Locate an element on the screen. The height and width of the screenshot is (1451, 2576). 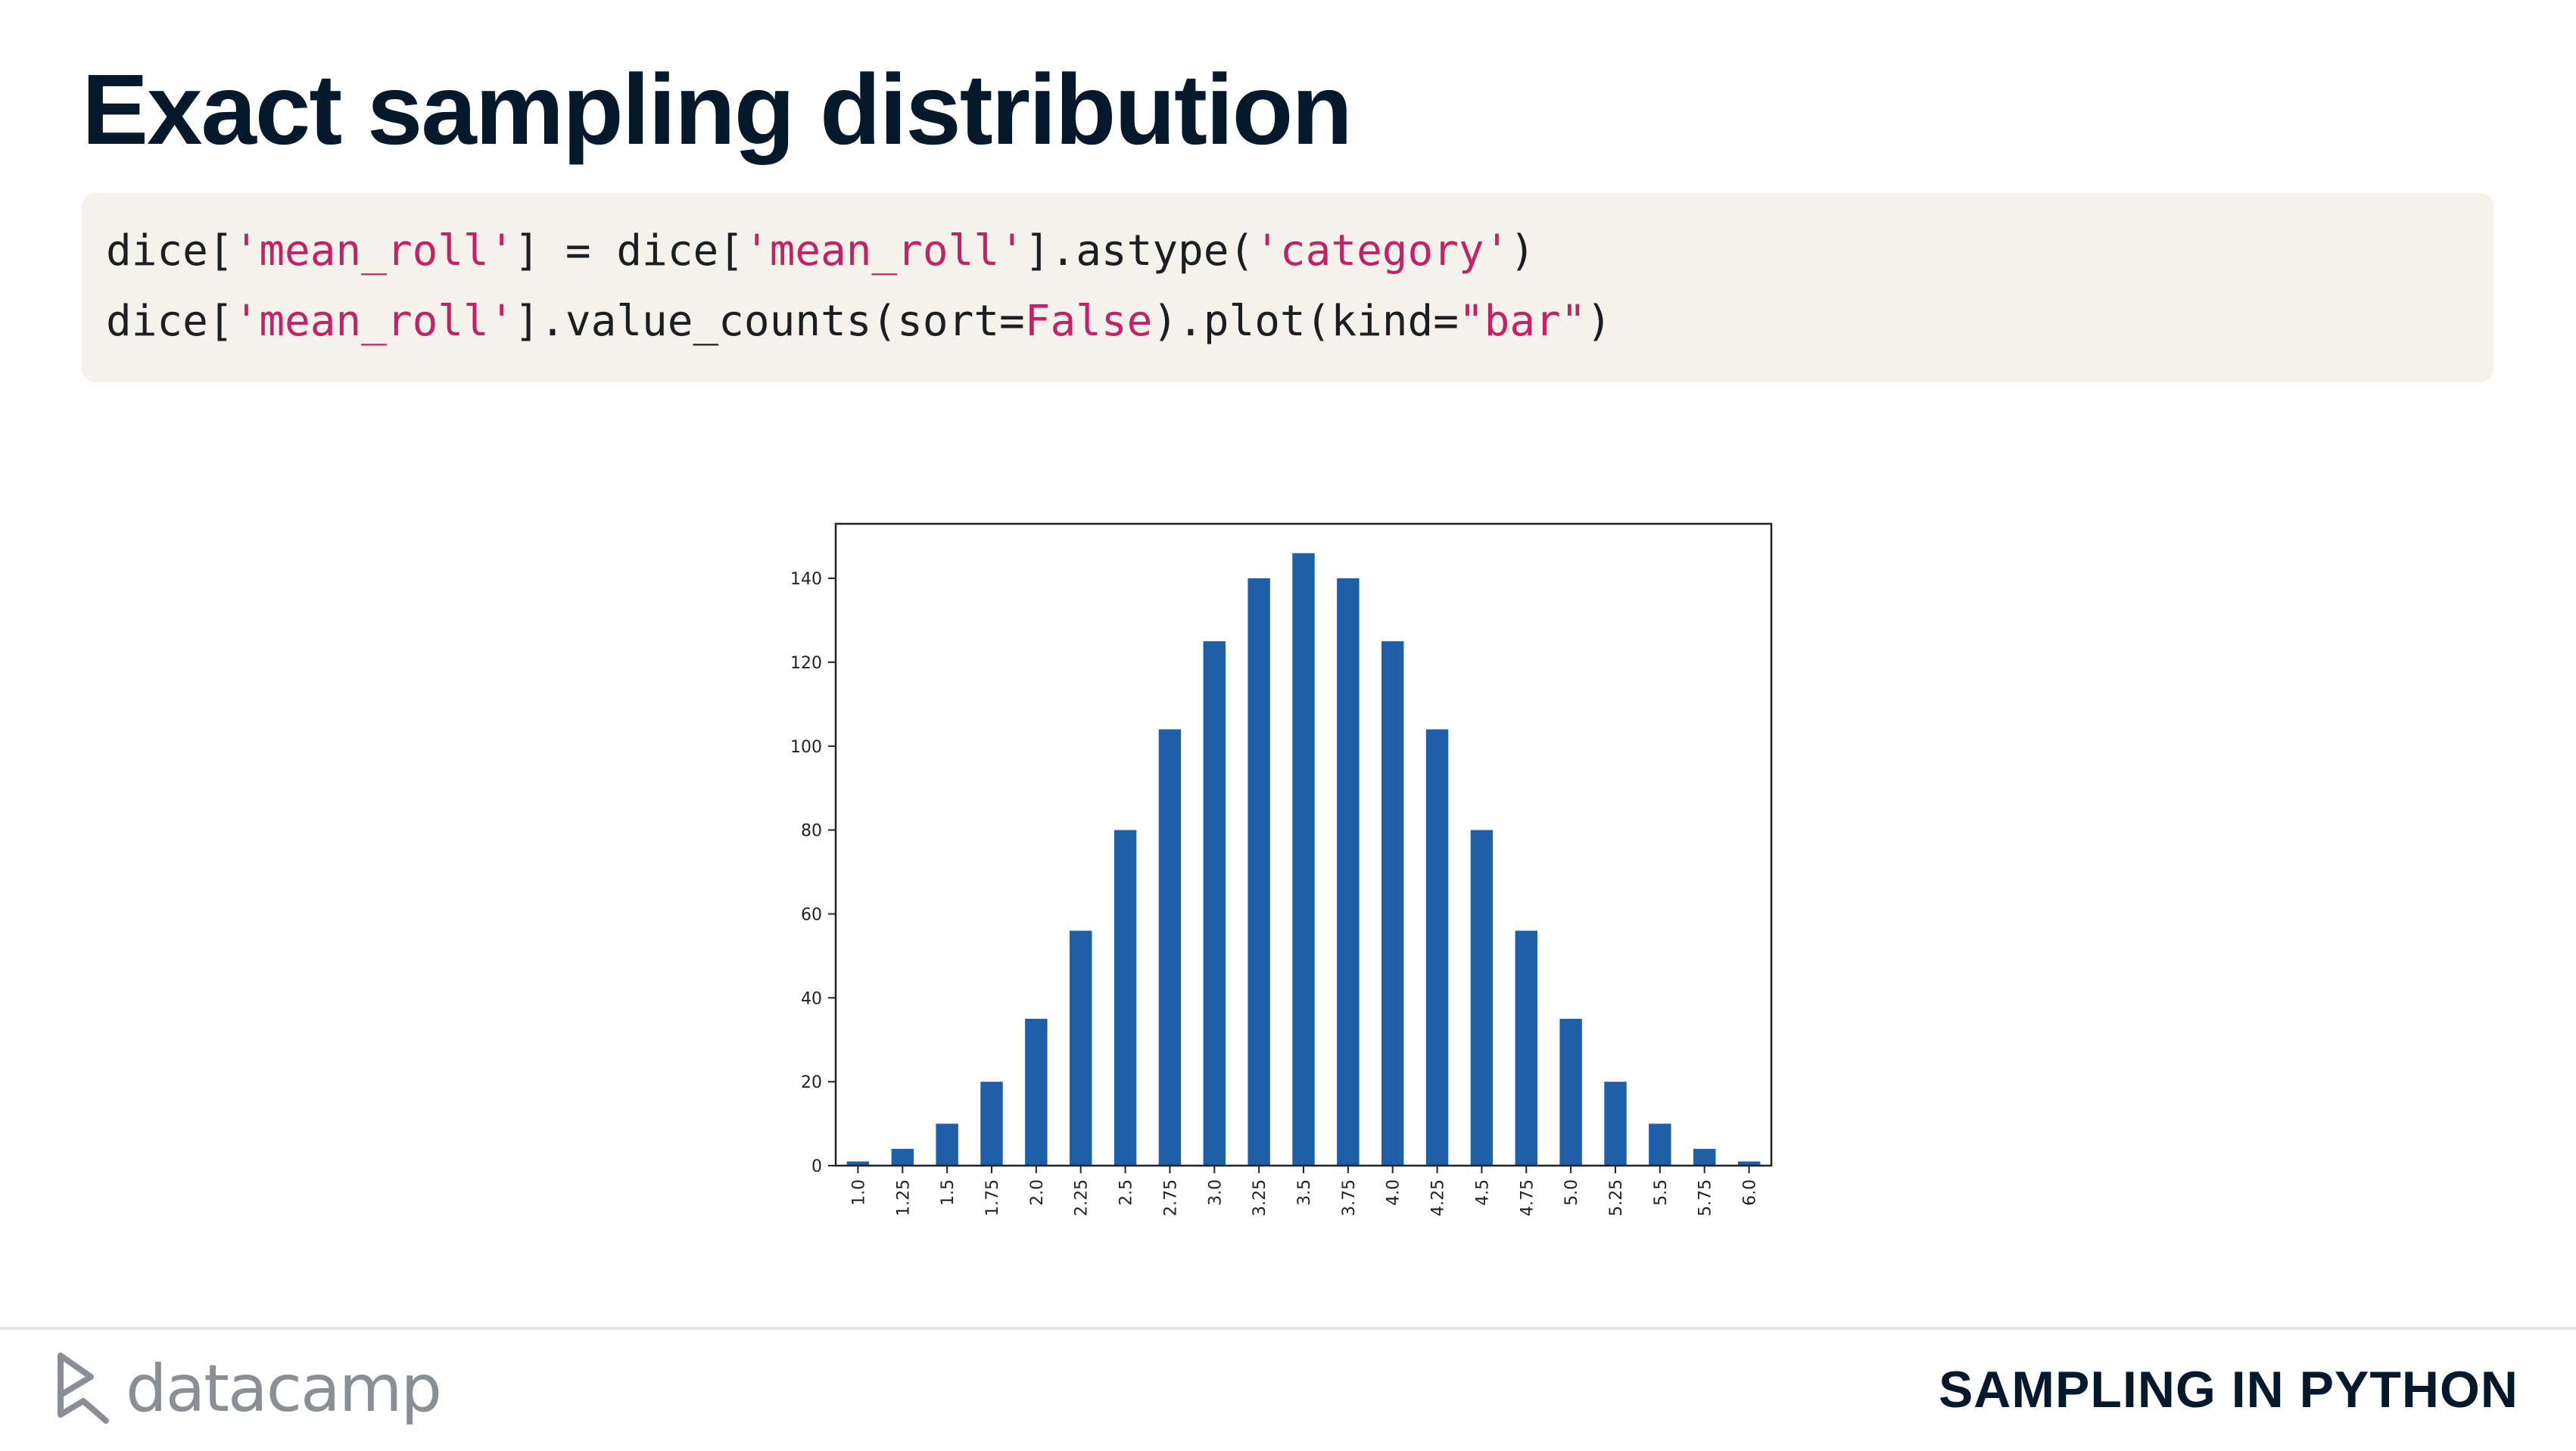
x-tick-label: 5.5 is located at coordinates (1661, 1192).